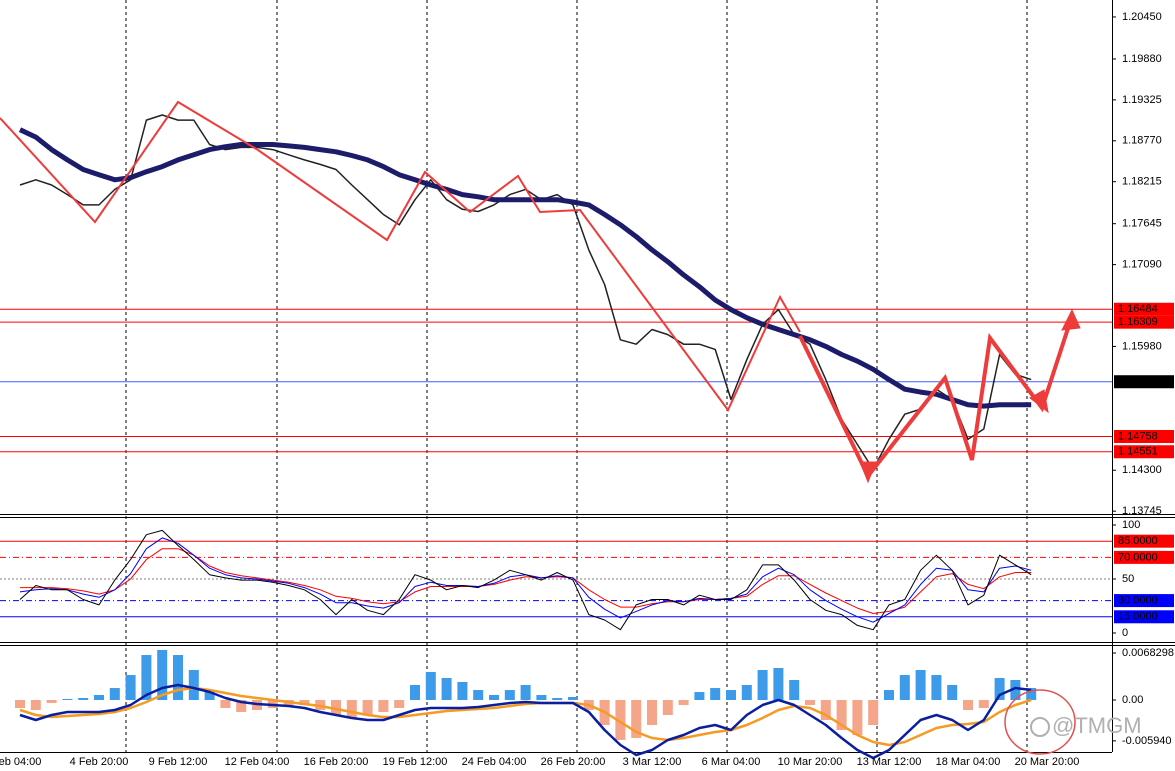 The image size is (1175, 771). Describe the element at coordinates (1132, 700) in the screenshot. I see `y-tick-label: 0.00` at that location.